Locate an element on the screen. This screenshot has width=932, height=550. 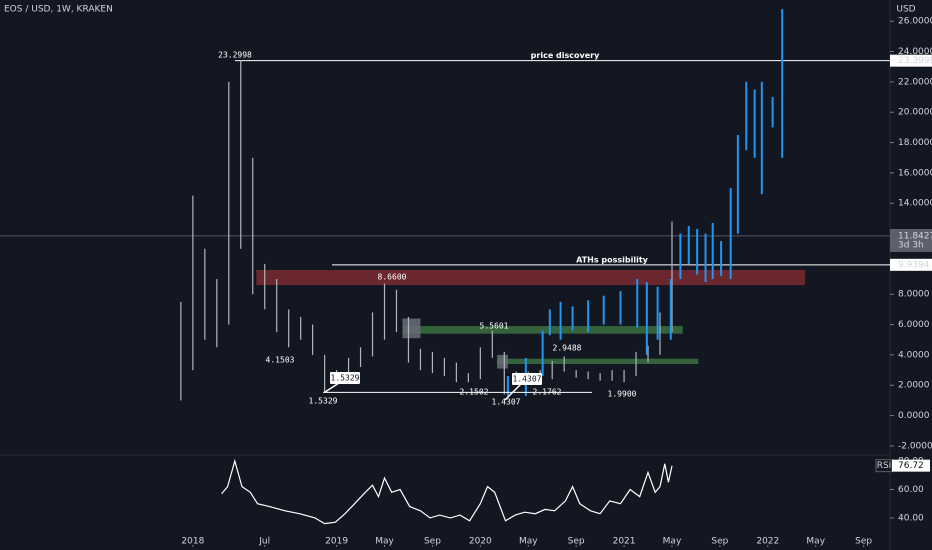
y-tick-label: -2.0000 is located at coordinates (915, 446).